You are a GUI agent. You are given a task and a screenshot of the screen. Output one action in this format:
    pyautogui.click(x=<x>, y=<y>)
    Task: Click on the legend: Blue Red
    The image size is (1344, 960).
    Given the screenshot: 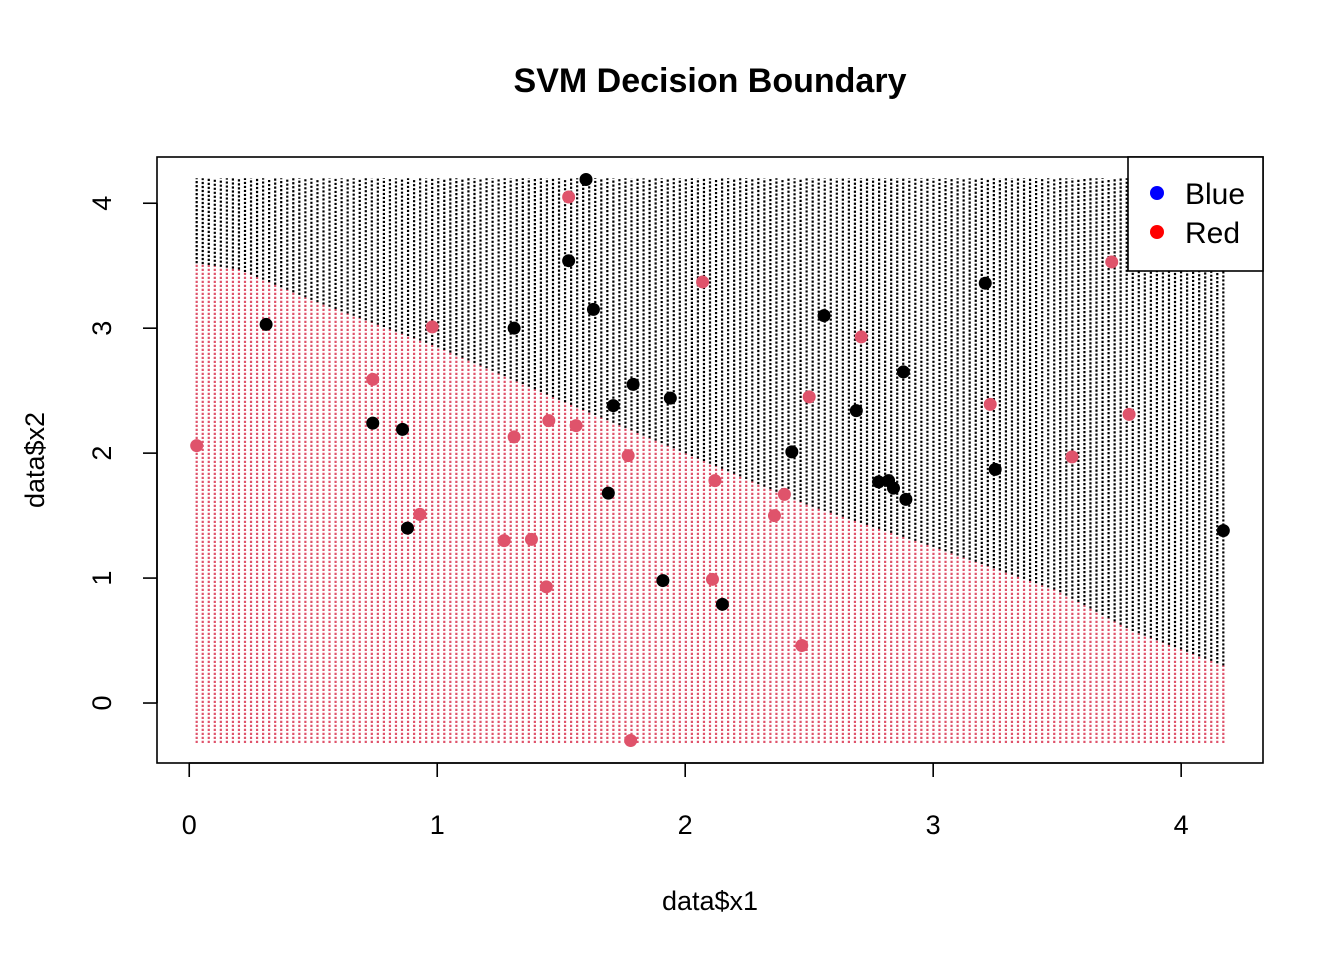 What is the action you would take?
    pyautogui.click(x=1195, y=214)
    